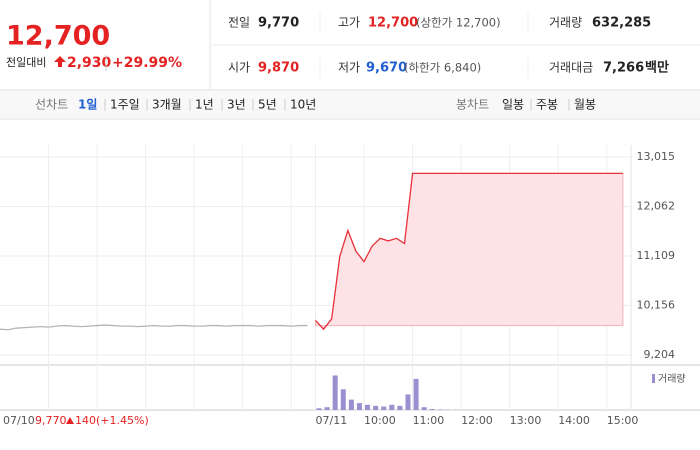  I want to click on stat-note: (상한가 12,700), so click(458, 23).